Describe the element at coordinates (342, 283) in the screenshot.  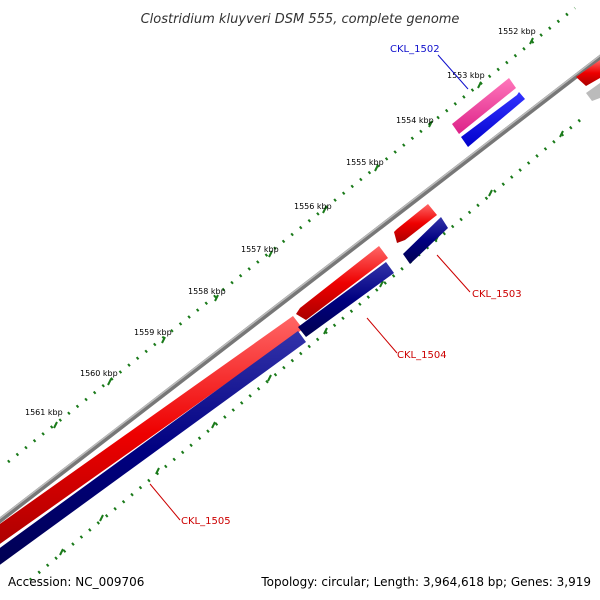
I see `gene-ckl-1504-forward` at that location.